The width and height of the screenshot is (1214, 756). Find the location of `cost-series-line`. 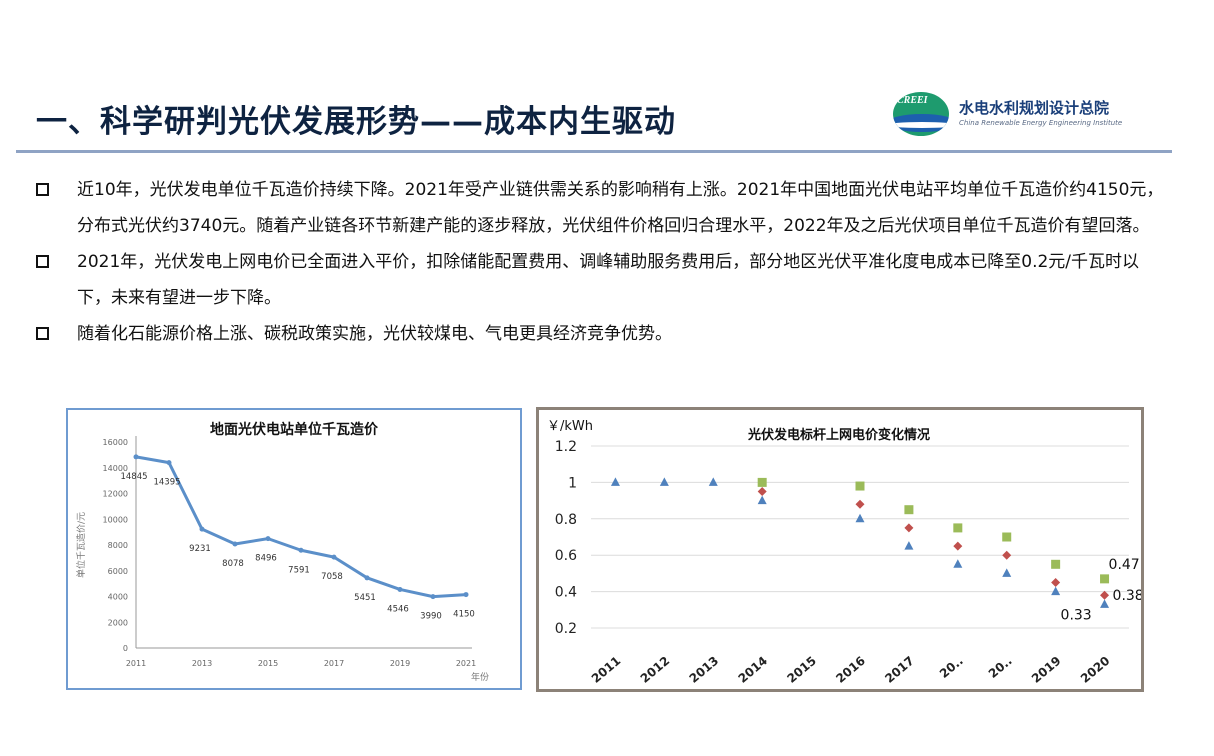

cost-series-line is located at coordinates (301, 527).